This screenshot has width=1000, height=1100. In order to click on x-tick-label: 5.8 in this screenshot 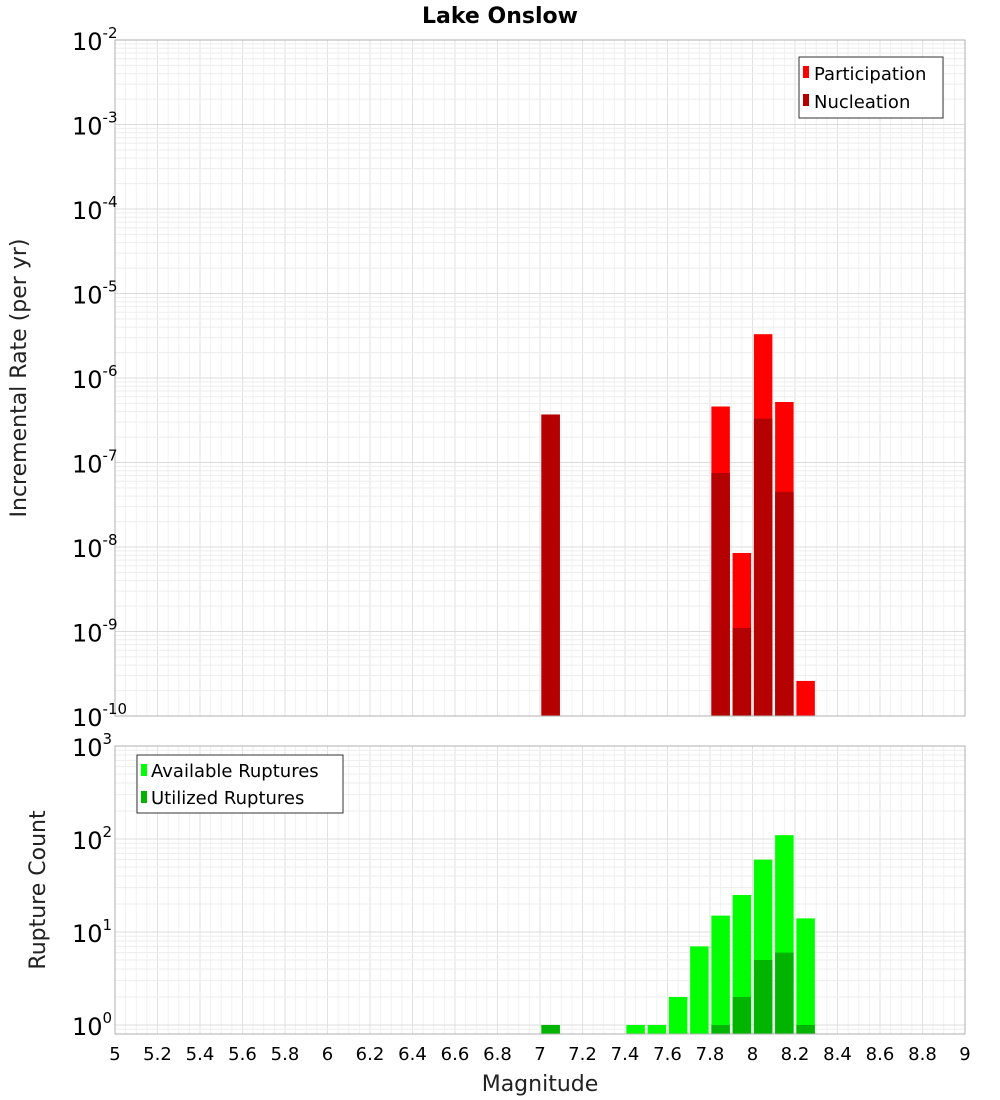, I will do `click(285, 1054)`.